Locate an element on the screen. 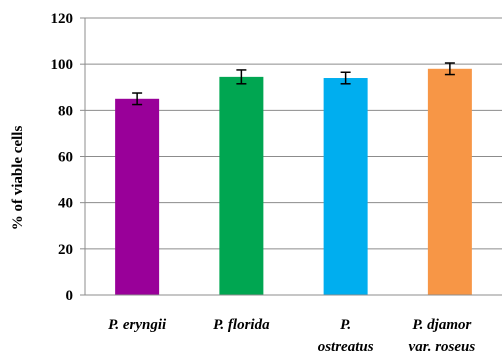 Image resolution: width=502 pixels, height=360 pixels. y-tick-labels: 0 20 40 60 80 100 120 is located at coordinates (62, 157).